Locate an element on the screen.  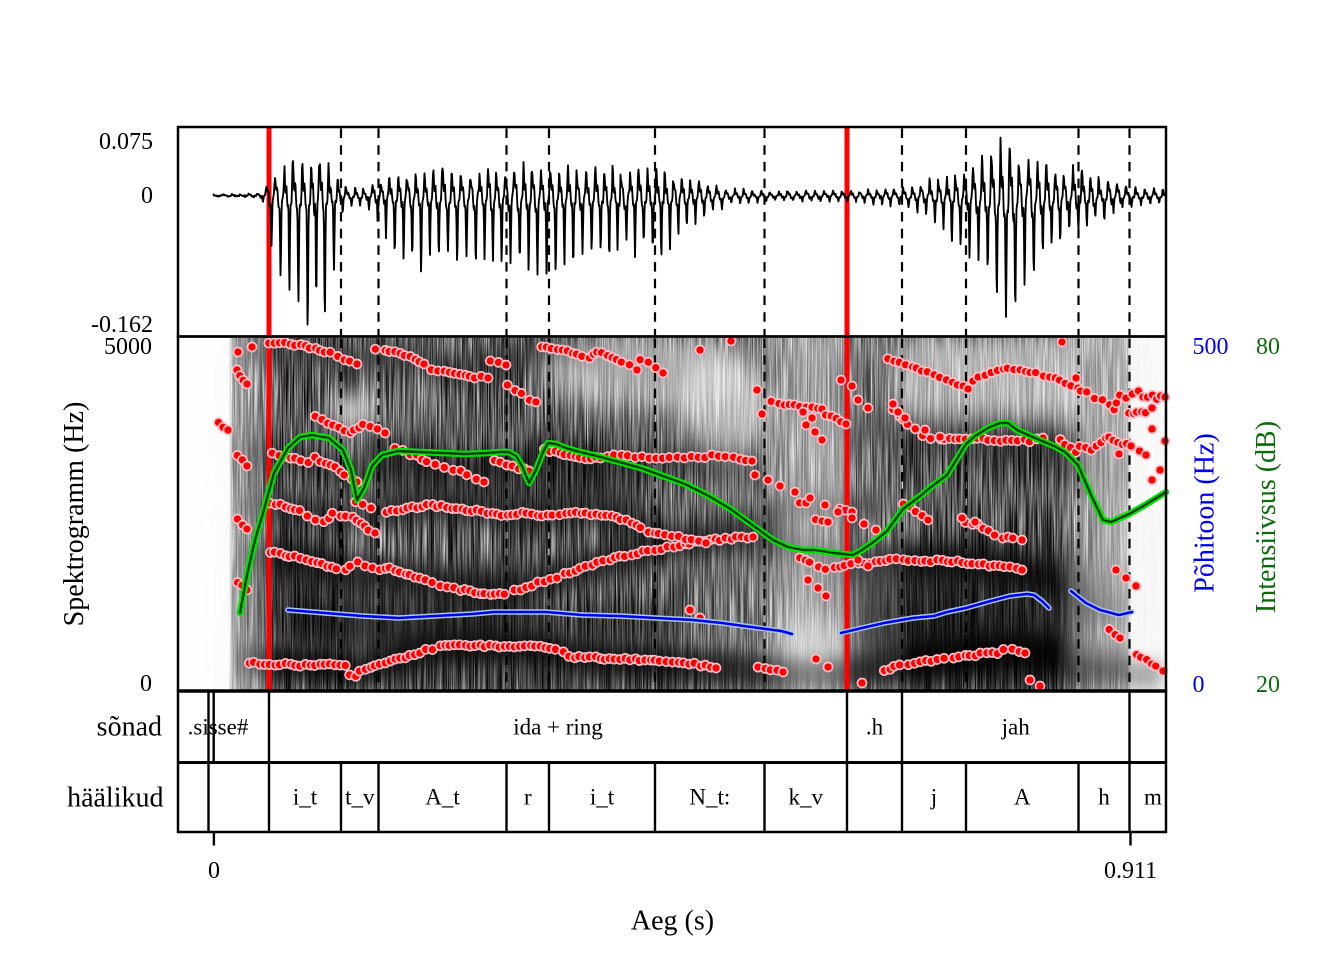
svg-text: Intensiivsus (dB) is located at coordinates (1266, 517).